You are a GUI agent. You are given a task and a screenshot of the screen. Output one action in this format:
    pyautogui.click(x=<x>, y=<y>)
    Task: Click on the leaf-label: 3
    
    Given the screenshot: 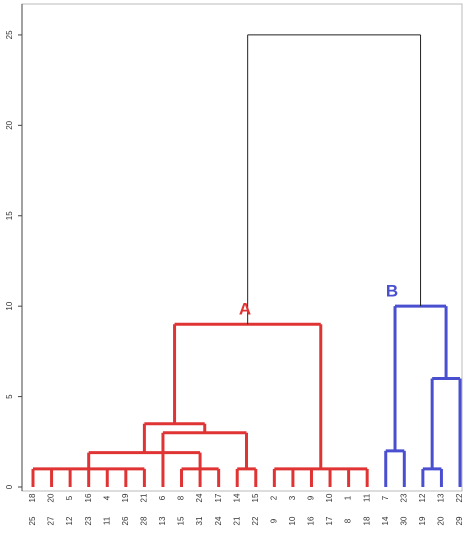 What is the action you would take?
    pyautogui.click(x=292, y=497)
    